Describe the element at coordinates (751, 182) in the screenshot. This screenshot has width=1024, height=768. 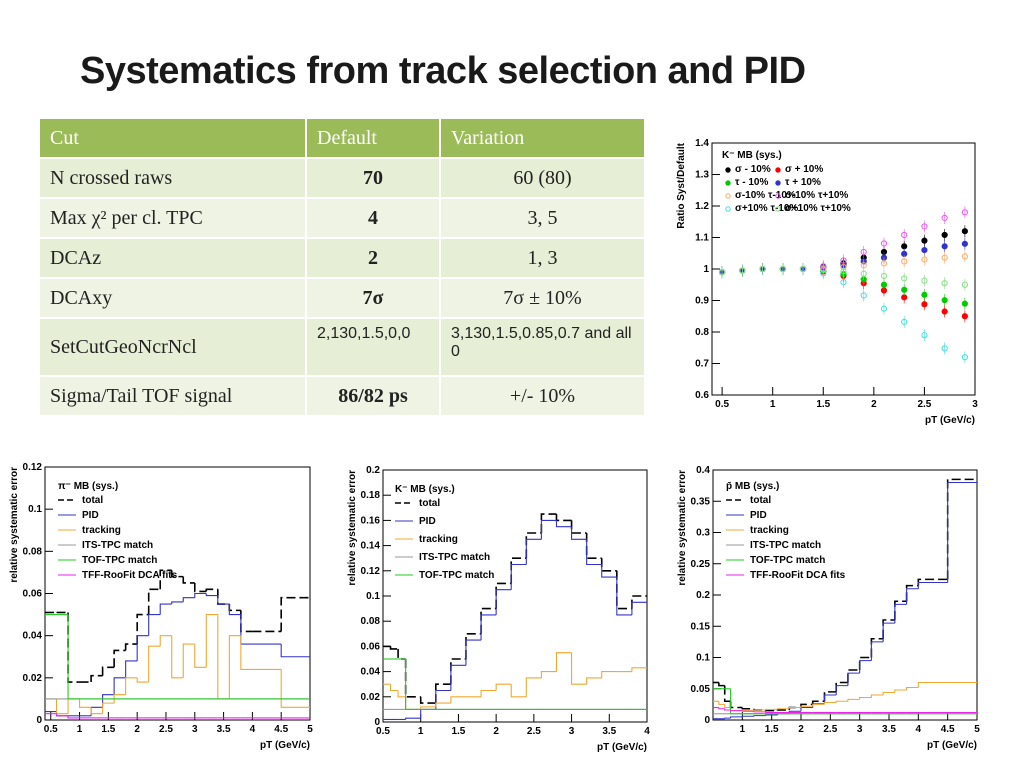
I see `legend-label: τ - 10%` at that location.